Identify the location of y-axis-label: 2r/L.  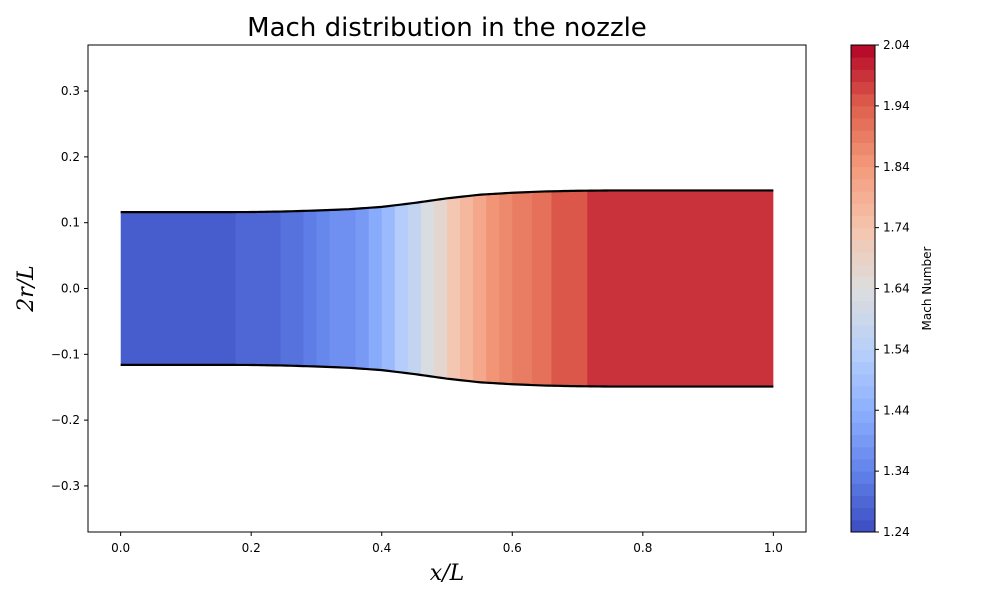
(26, 289).